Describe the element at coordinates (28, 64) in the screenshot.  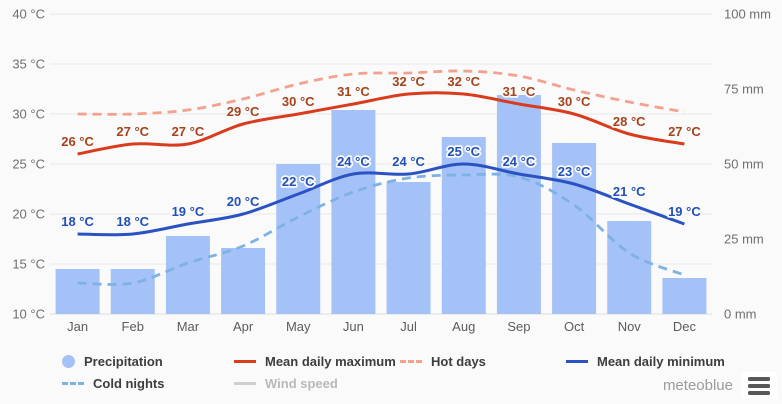
I see `left-axis-tick: 35 °C` at that location.